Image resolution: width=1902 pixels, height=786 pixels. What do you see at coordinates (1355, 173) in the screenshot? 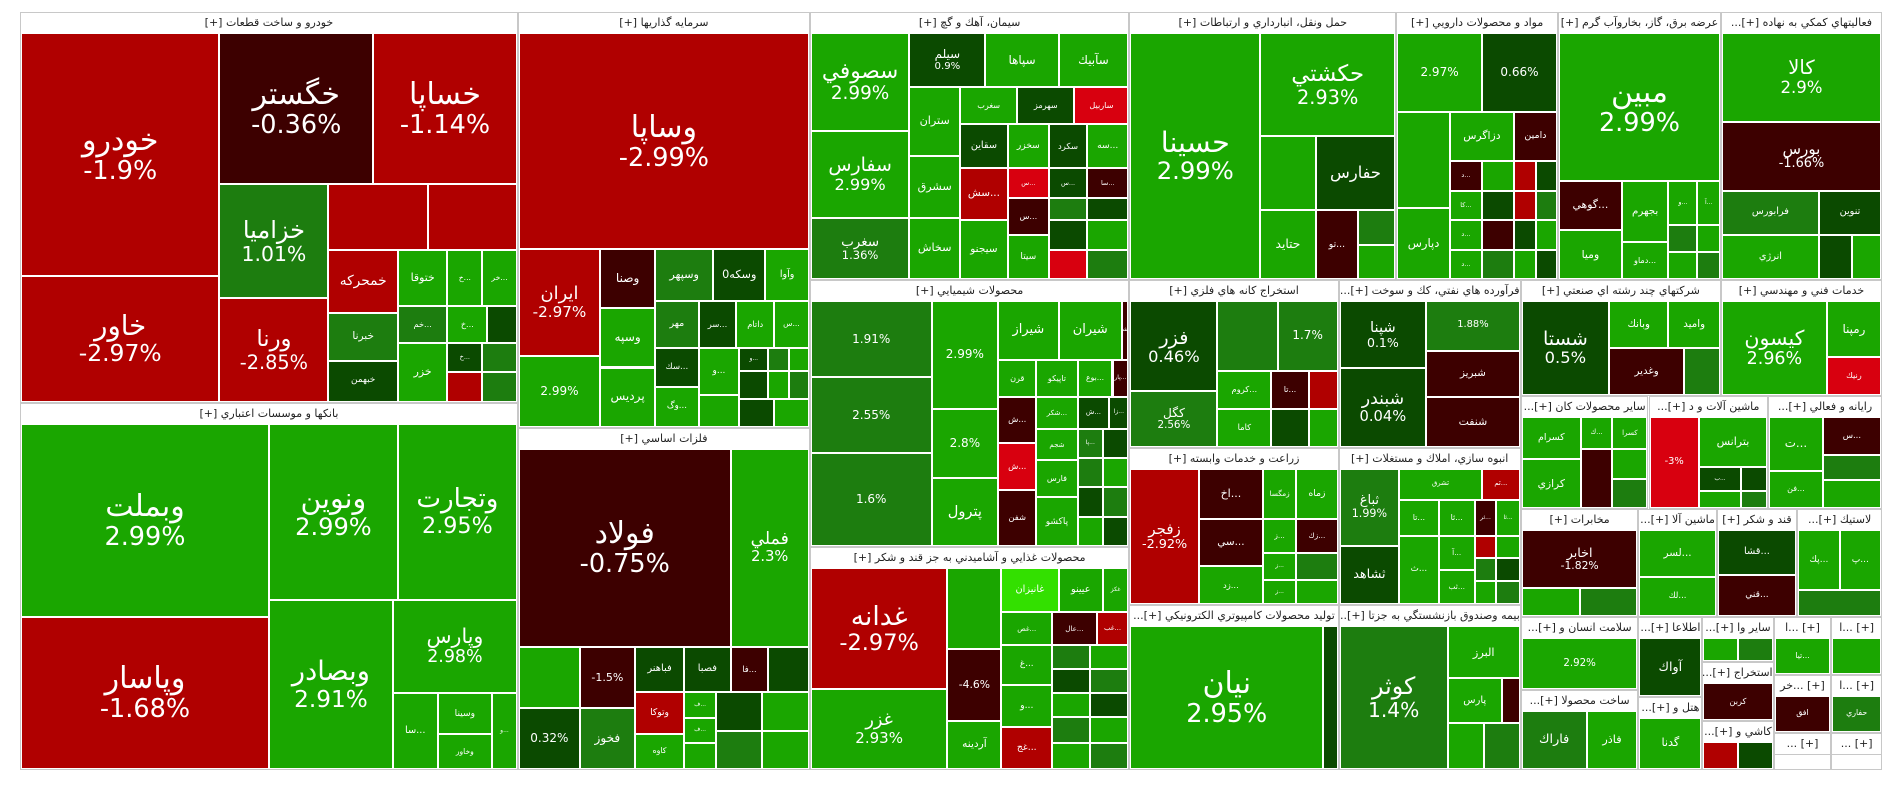
I see `stock-tile: حفارس` at bounding box center [1355, 173].